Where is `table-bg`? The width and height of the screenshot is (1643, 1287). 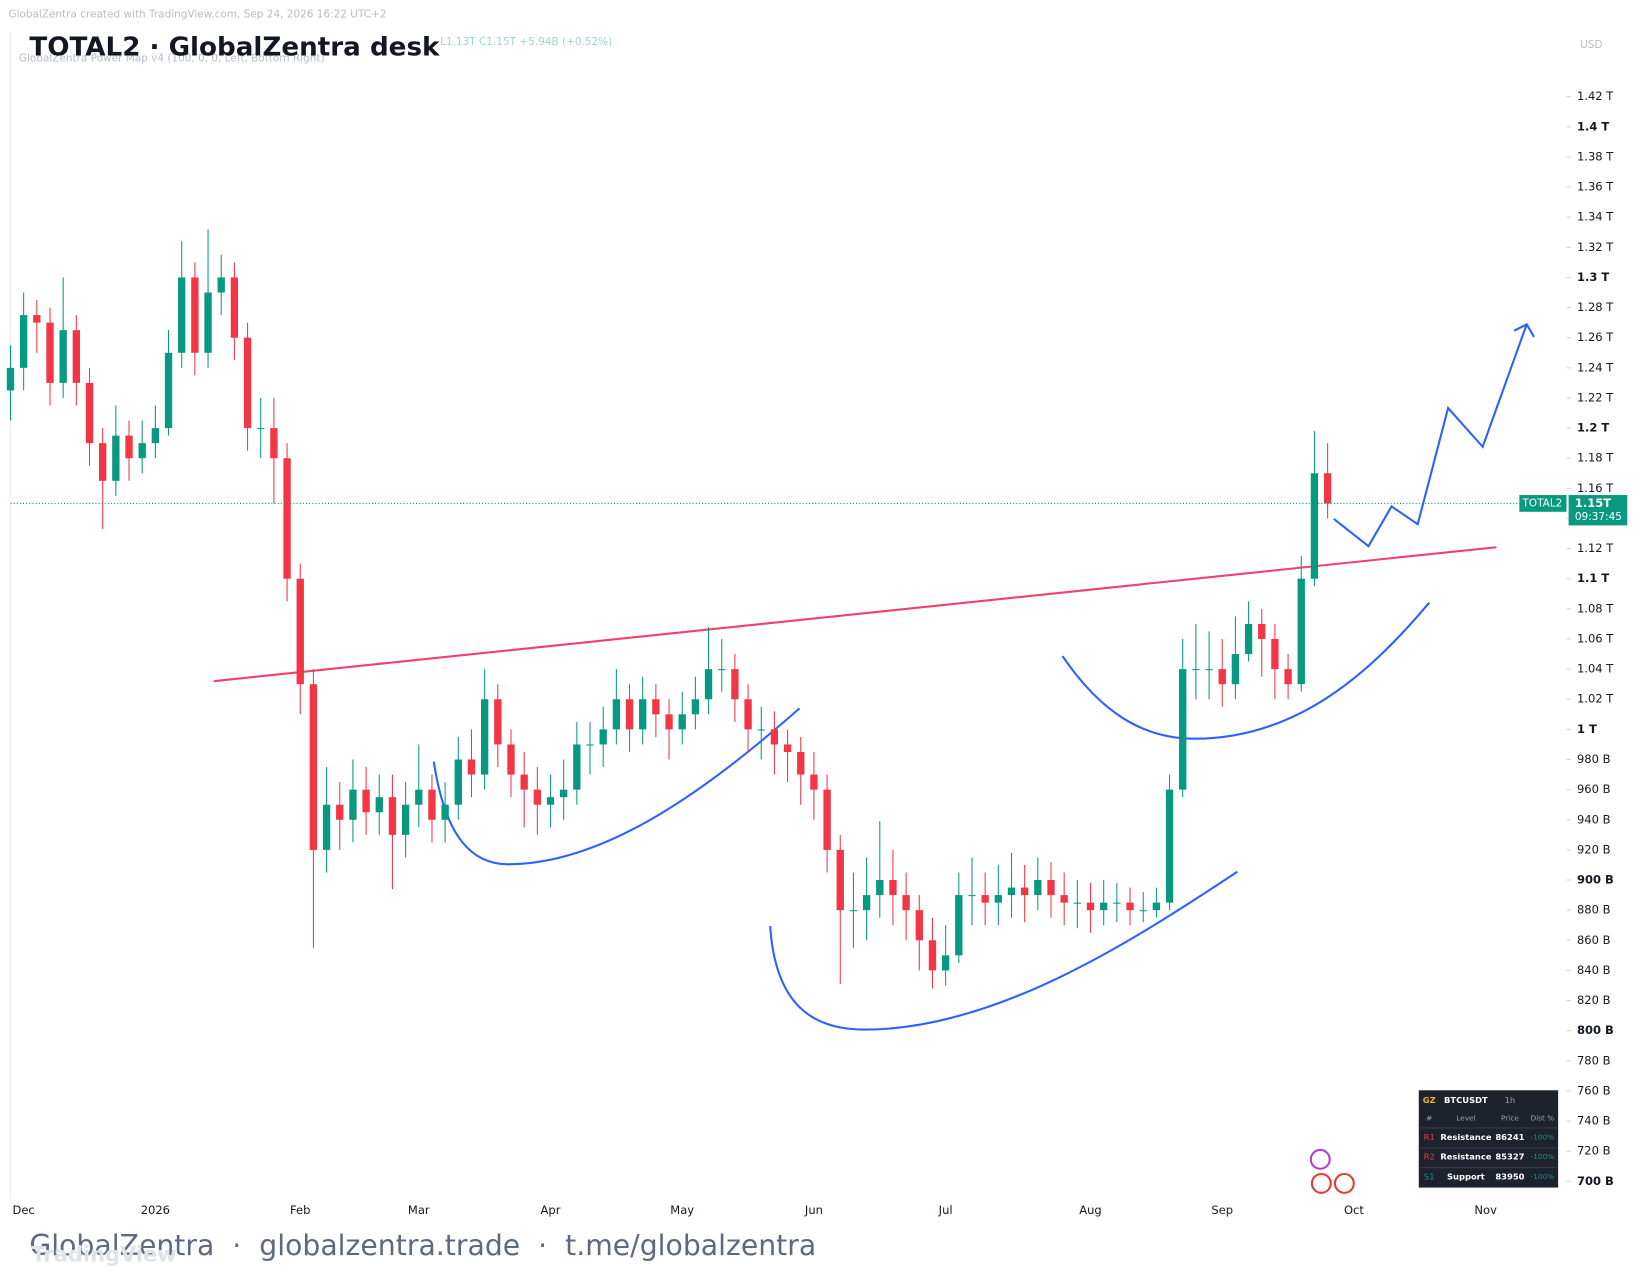 table-bg is located at coordinates (1488, 1139).